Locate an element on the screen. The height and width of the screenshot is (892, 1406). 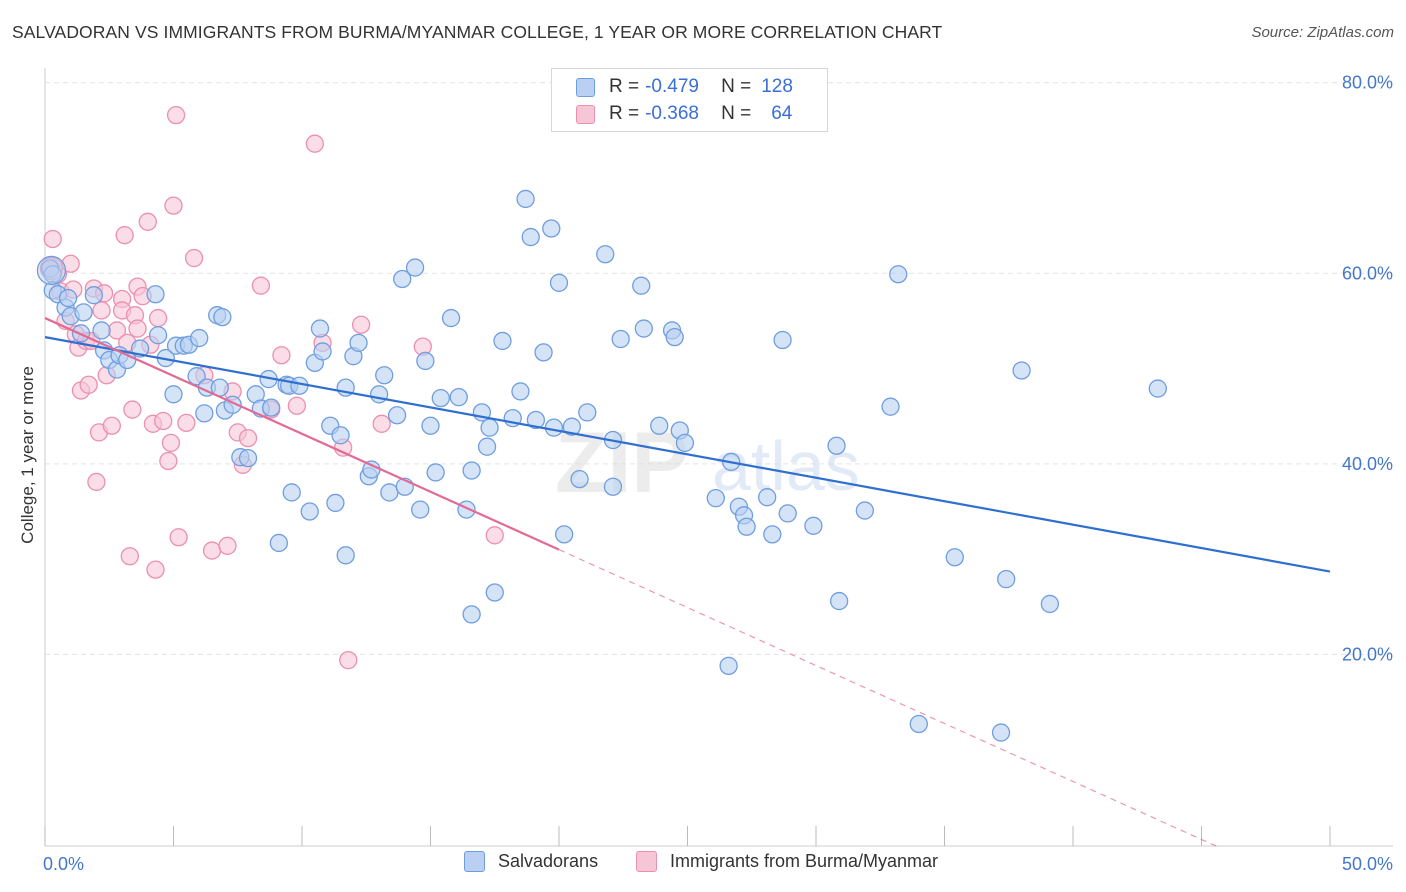
legend-n-value: 64 is located at coordinates (782, 113).